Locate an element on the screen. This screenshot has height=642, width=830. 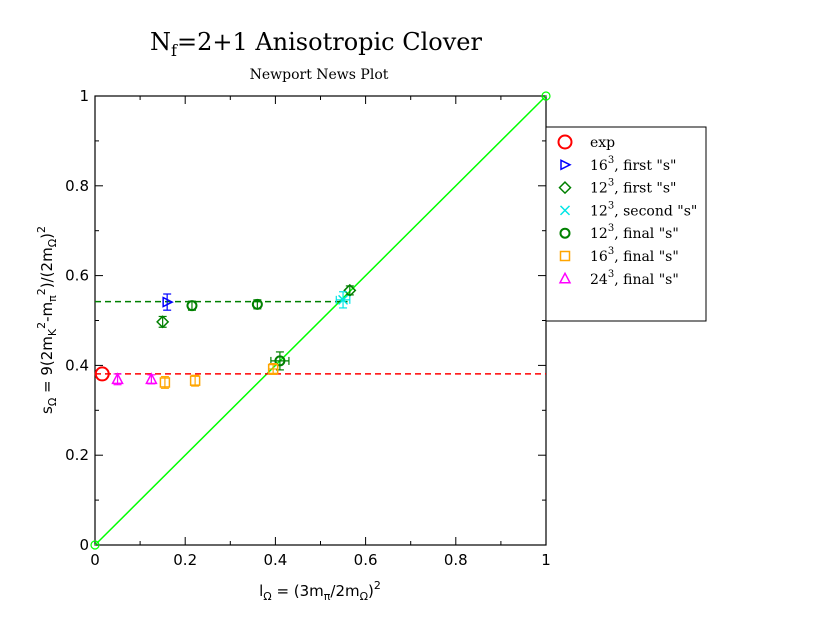
series-exp is located at coordinates (102, 374).